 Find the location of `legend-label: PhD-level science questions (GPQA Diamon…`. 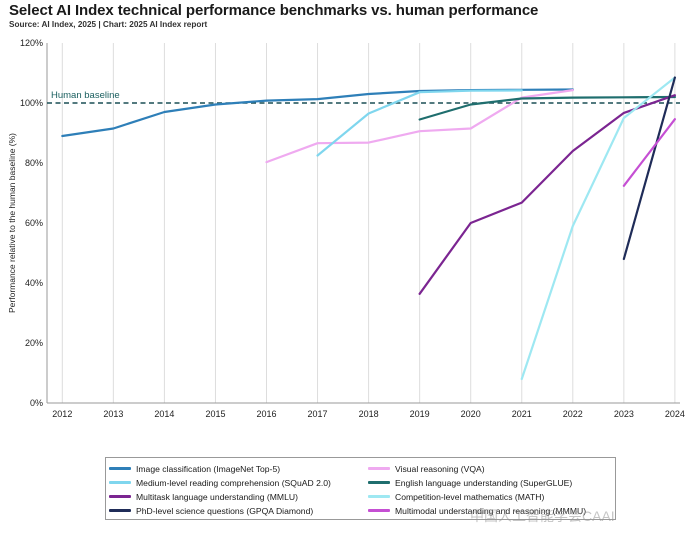

legend-label: PhD-level science questions (GPQA Diamon… is located at coordinates (225, 510).